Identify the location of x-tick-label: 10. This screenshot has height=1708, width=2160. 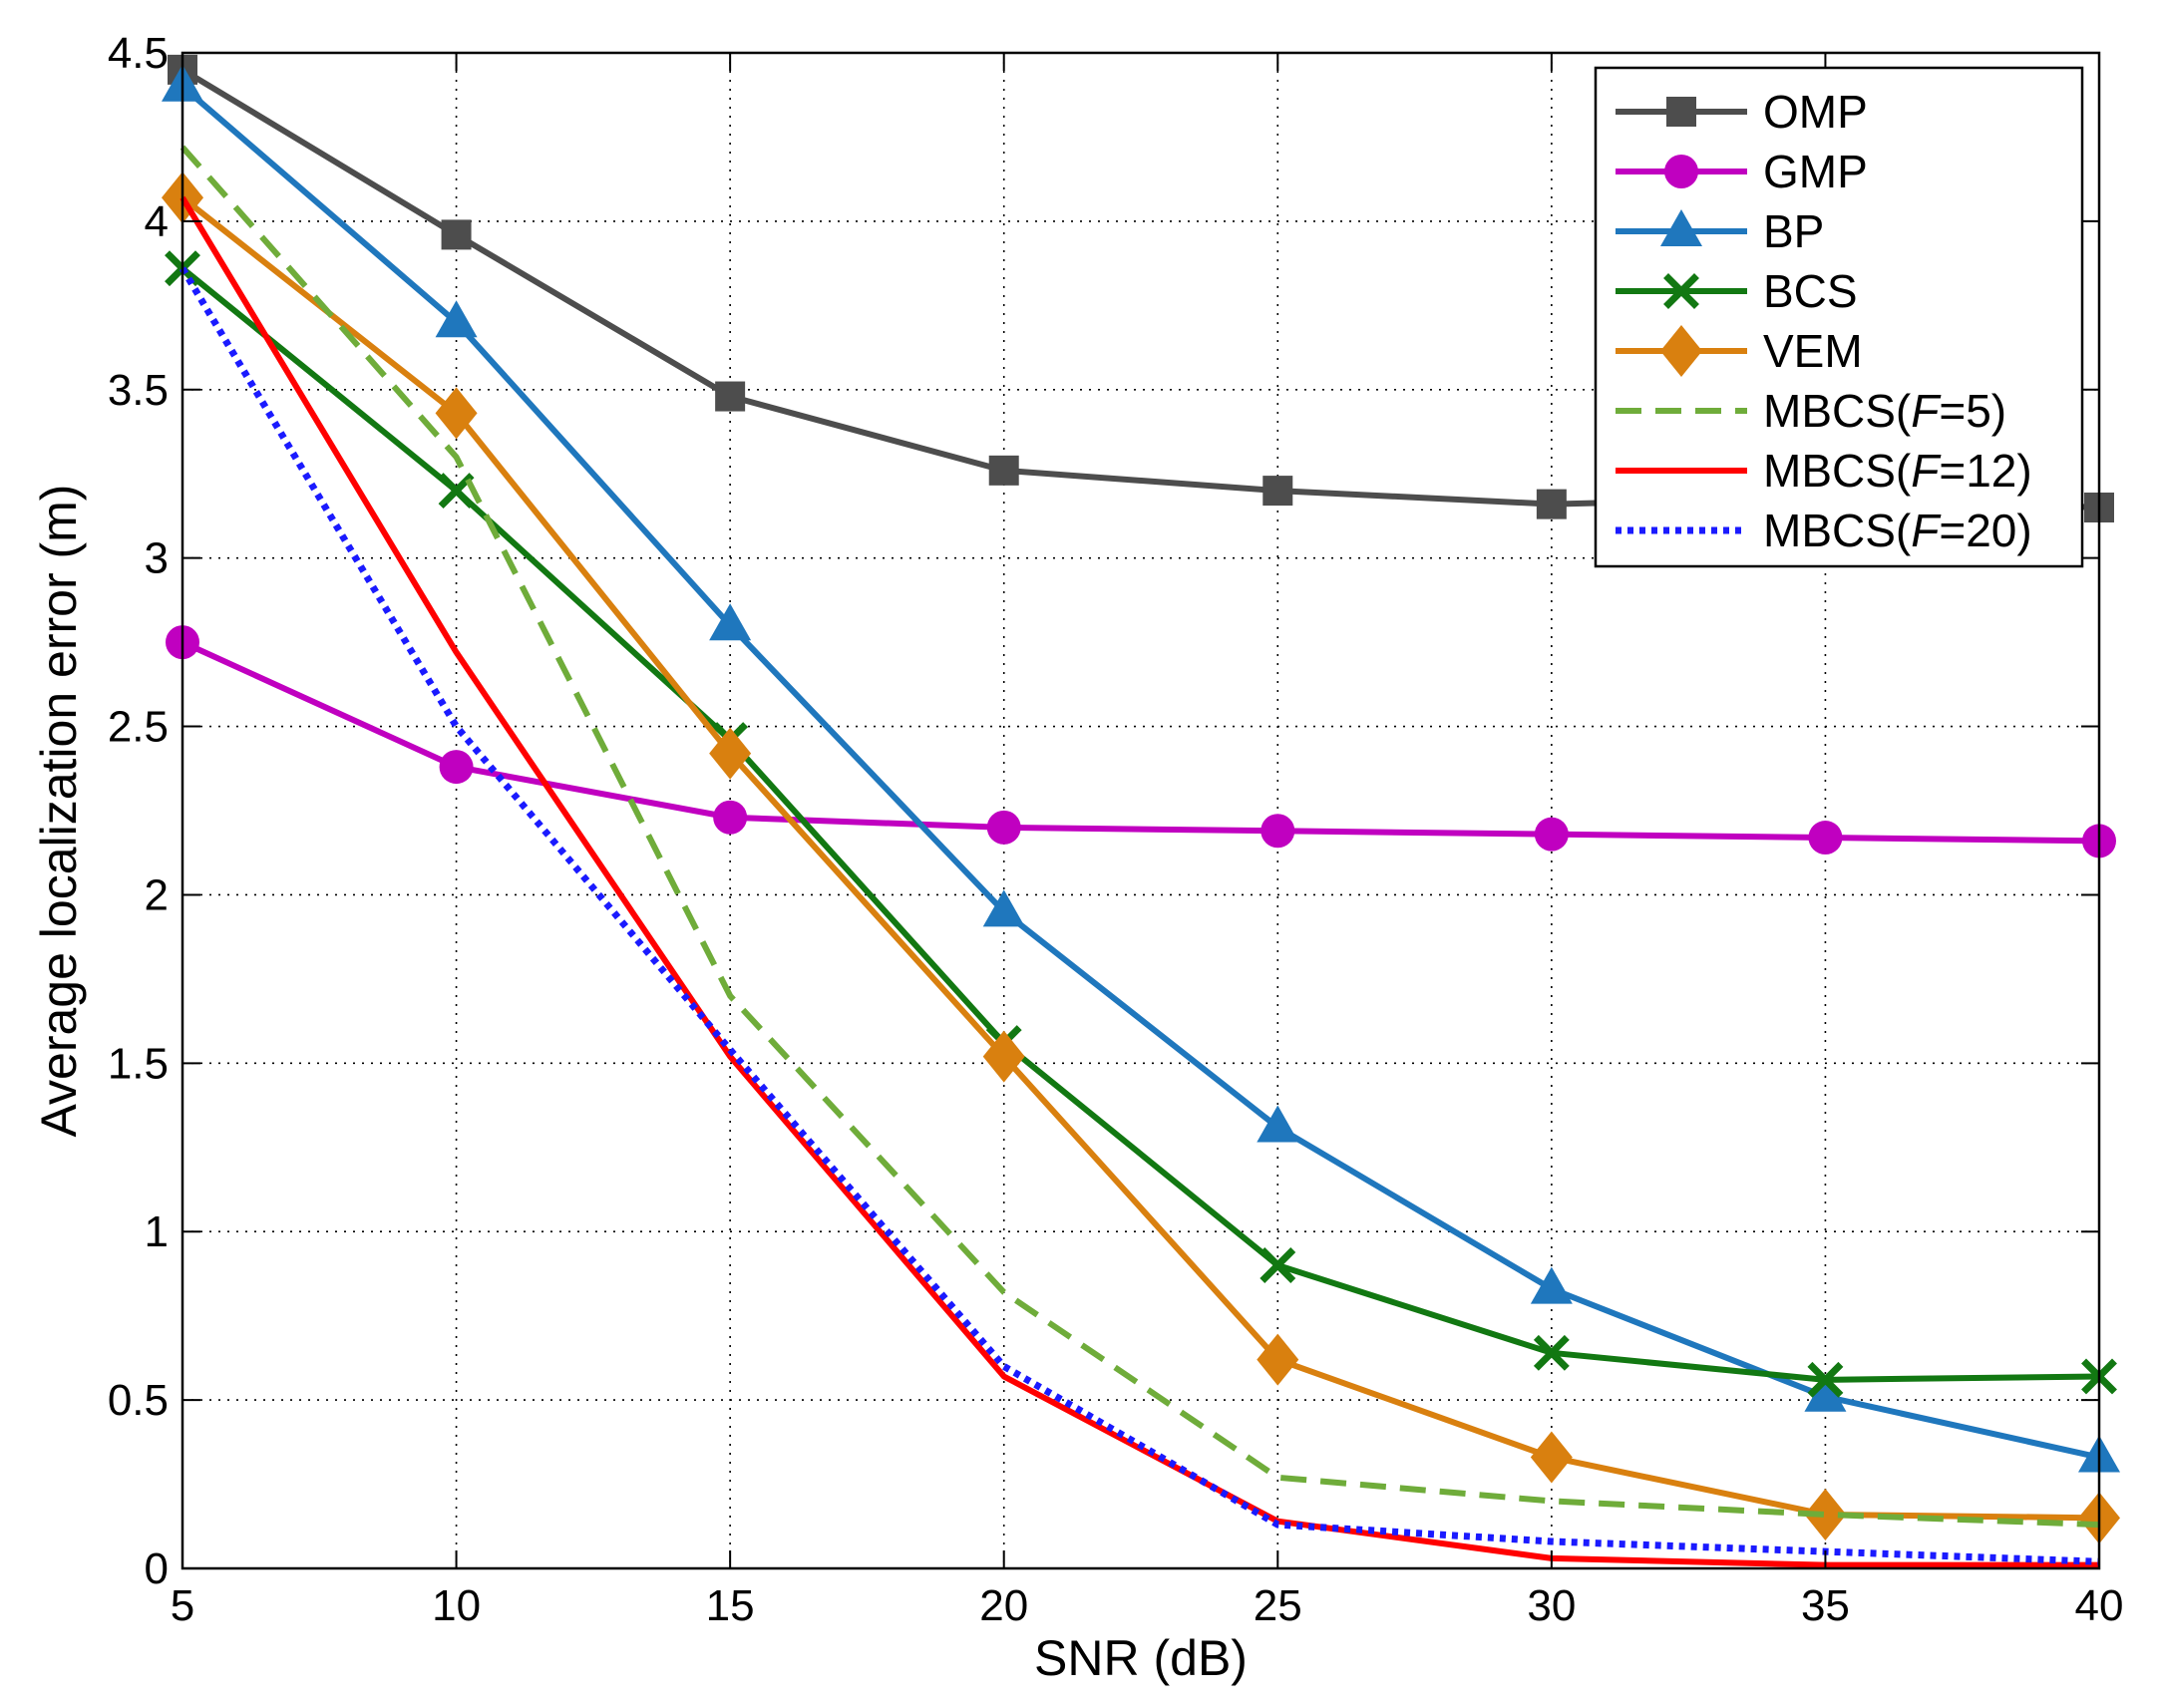
(457, 1606).